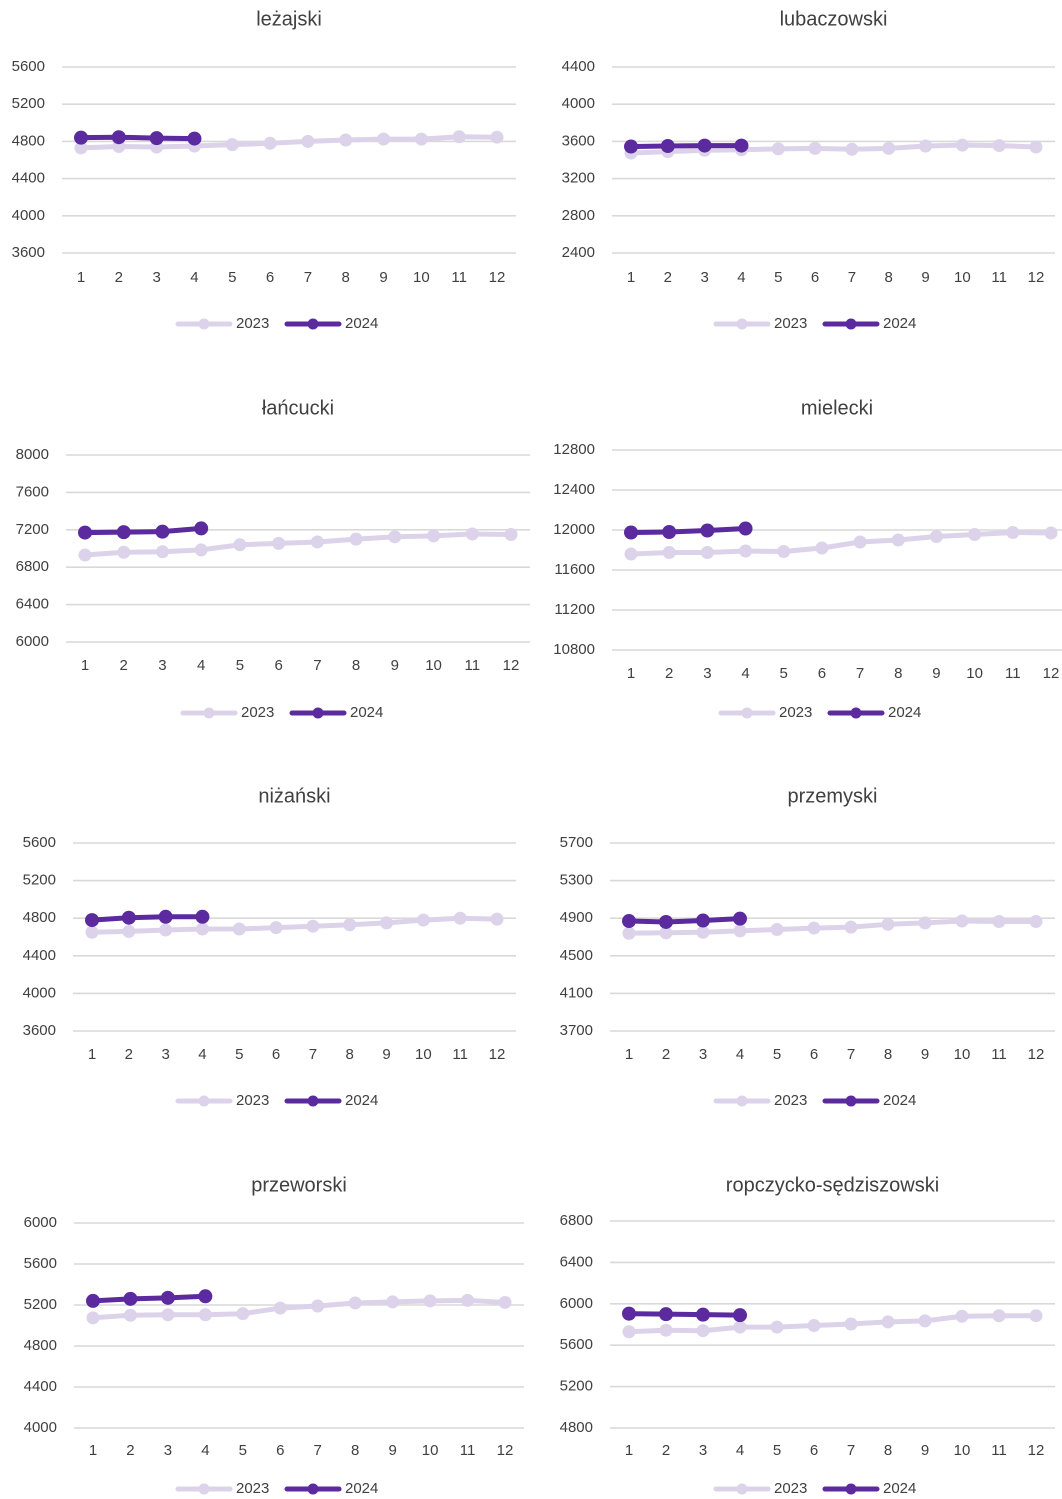 The image size is (1062, 1499). Describe the element at coordinates (32, 454) in the screenshot. I see `y-tick-label: 8000` at that location.